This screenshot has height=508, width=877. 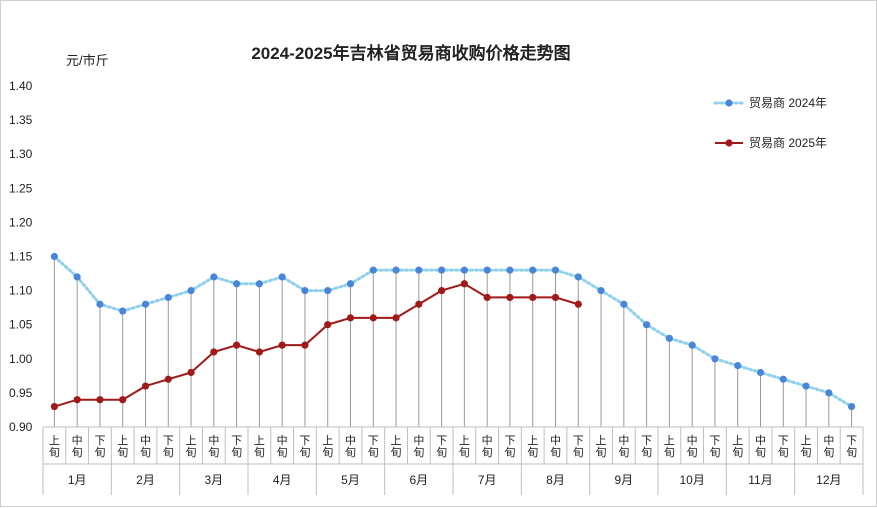 What do you see at coordinates (21, 359) in the screenshot?
I see `y-tick-label: 1.00` at bounding box center [21, 359].